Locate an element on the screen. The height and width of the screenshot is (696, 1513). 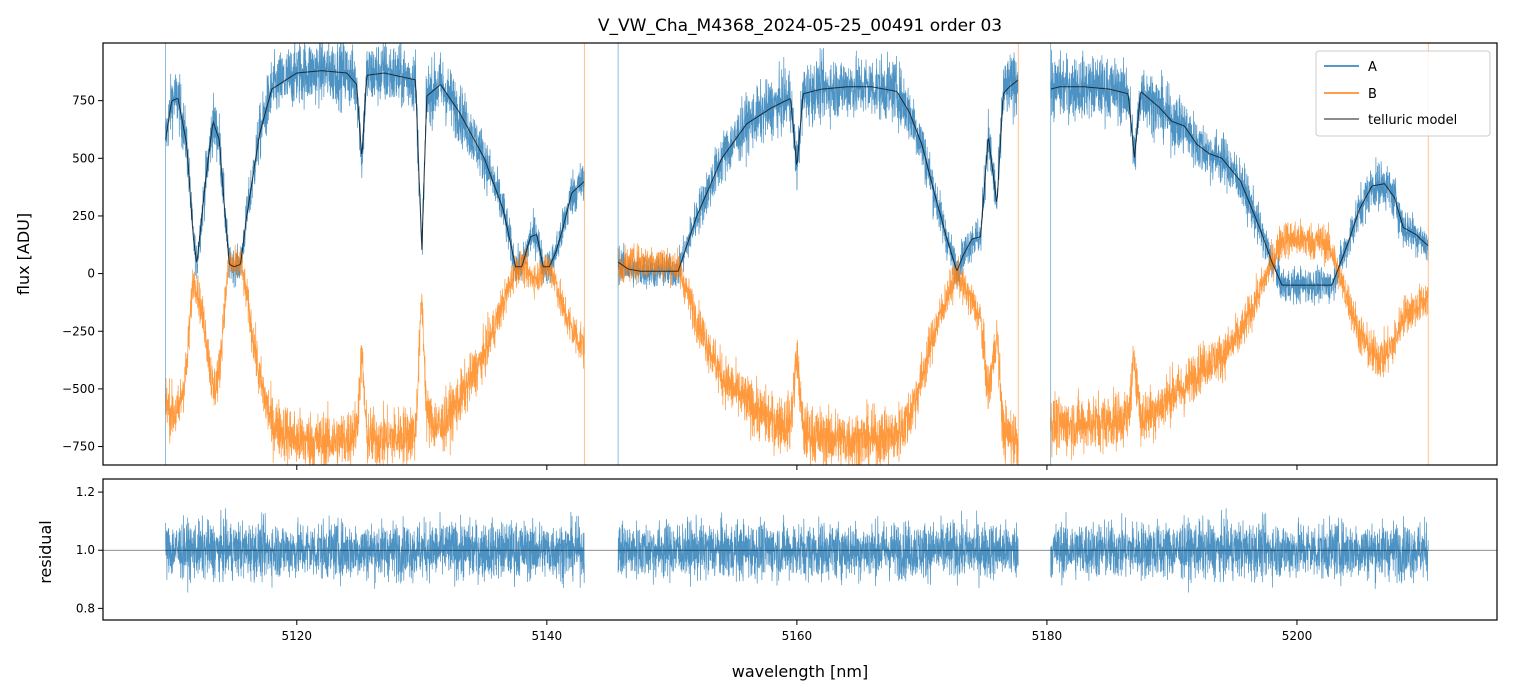
legend-label-telluric-model: telluric model is located at coordinates (1412, 120).